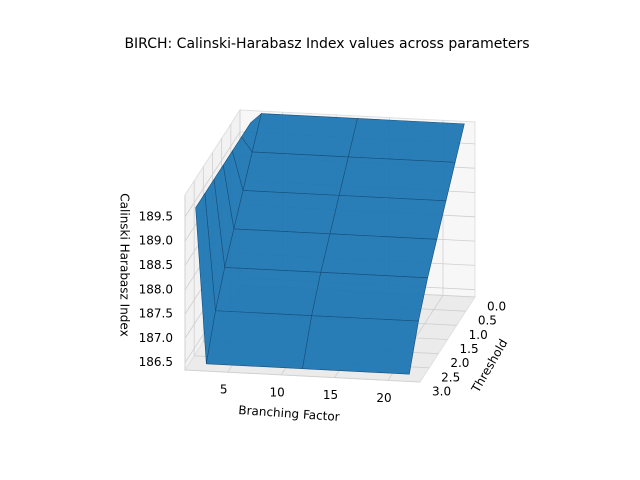  Describe the element at coordinates (383, 398) in the screenshot. I see `x-tick-label: 20` at that location.